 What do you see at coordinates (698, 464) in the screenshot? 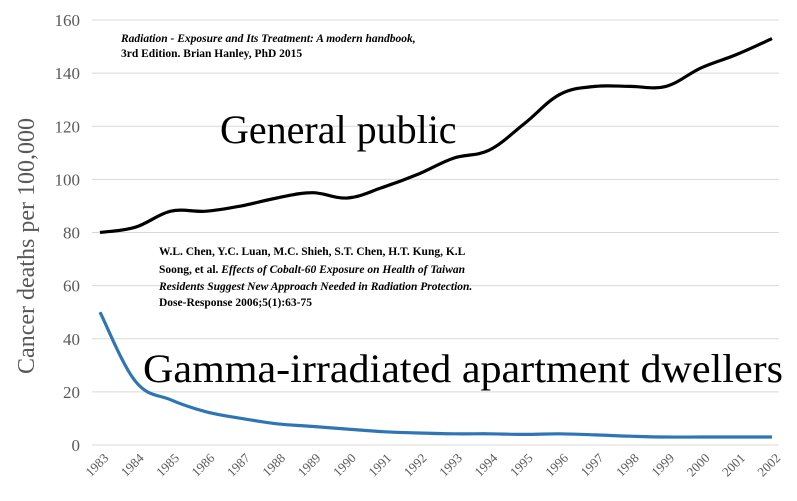
I see `x-tick-label: 2000` at bounding box center [698, 464].